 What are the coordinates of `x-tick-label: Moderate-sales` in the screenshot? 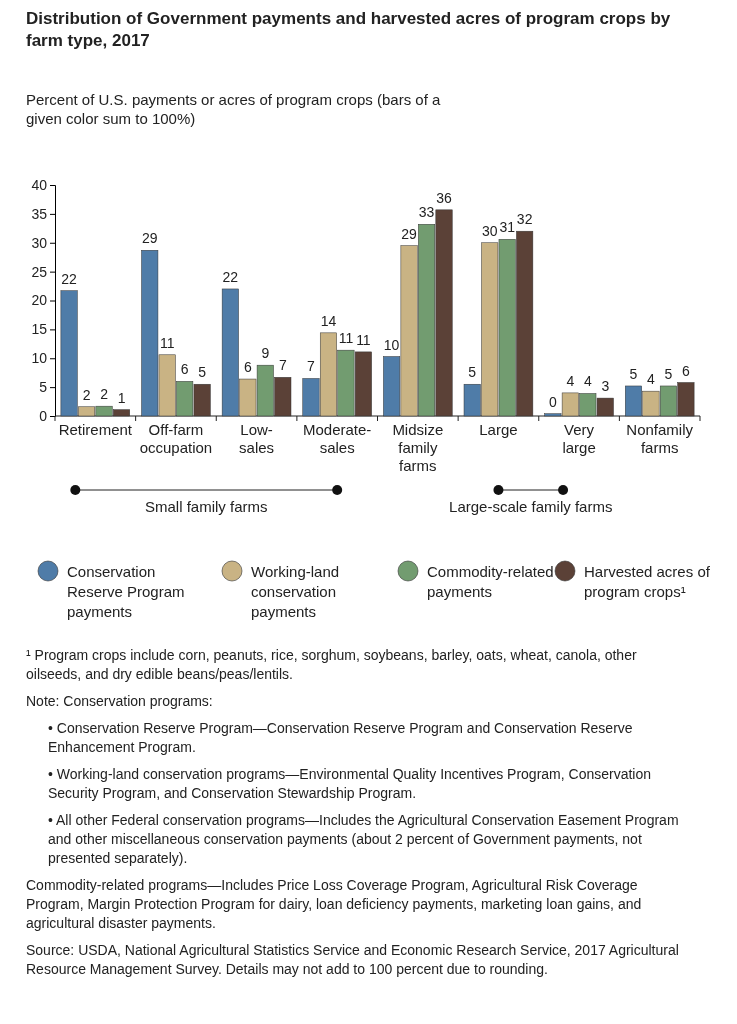 It's located at (337, 438).